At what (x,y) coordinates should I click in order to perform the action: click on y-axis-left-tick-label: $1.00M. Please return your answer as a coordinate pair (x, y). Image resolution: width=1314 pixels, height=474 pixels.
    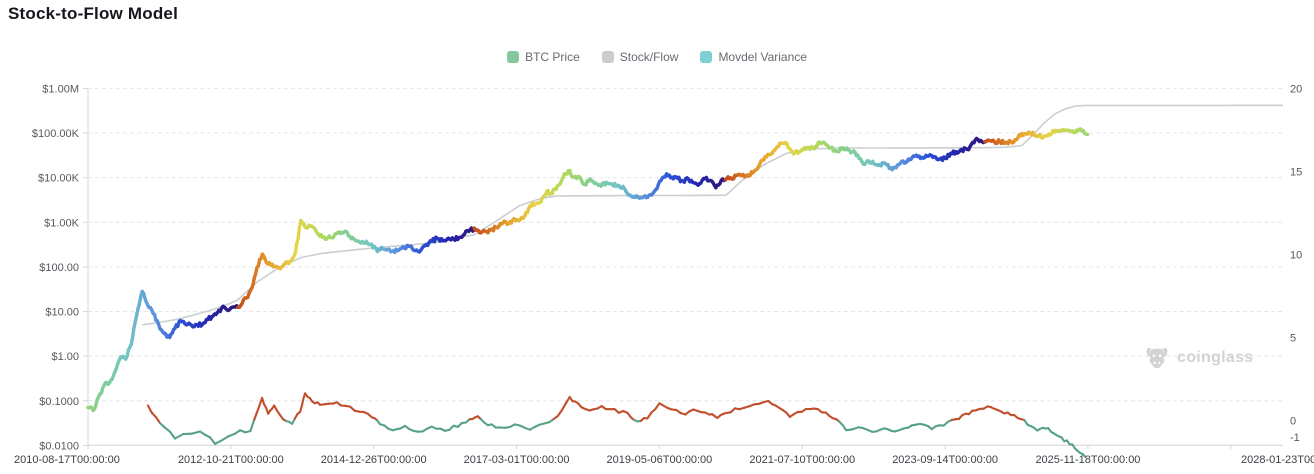
    Looking at the image, I should click on (60, 89).